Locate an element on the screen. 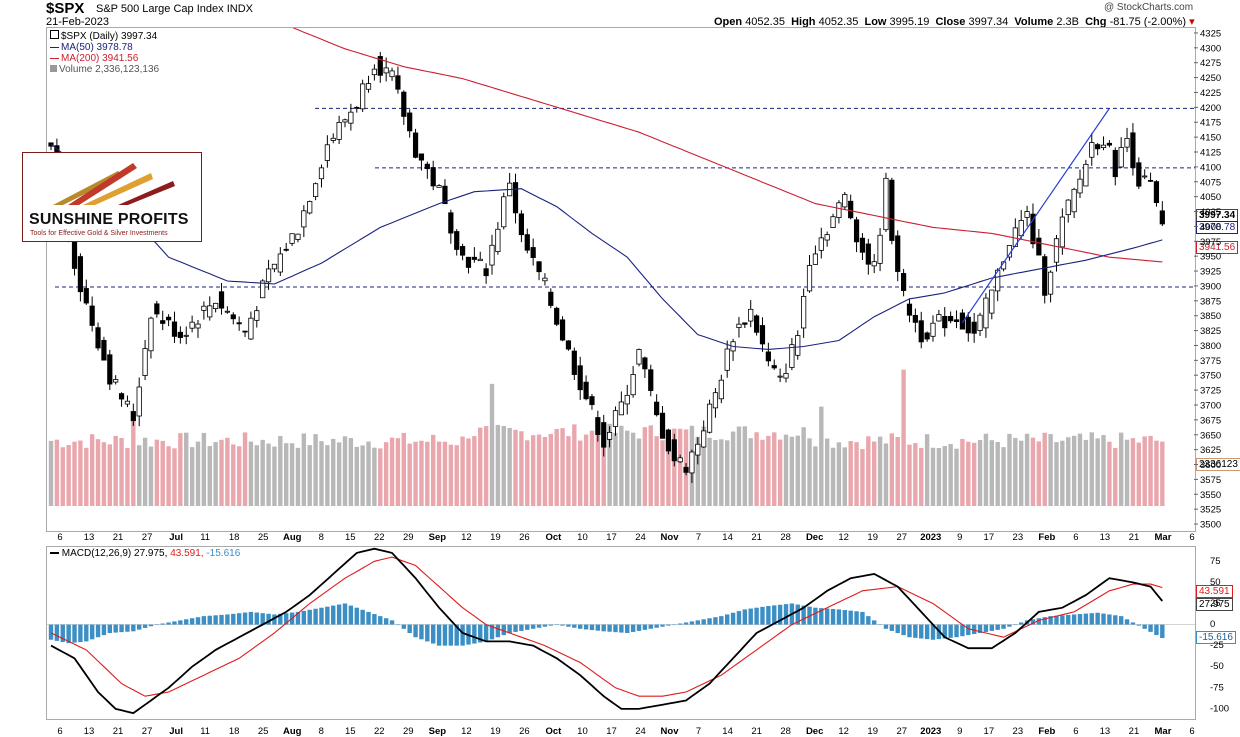 This screenshot has width=1240, height=737. x-tick-label: Mar is located at coordinates (1163, 731).